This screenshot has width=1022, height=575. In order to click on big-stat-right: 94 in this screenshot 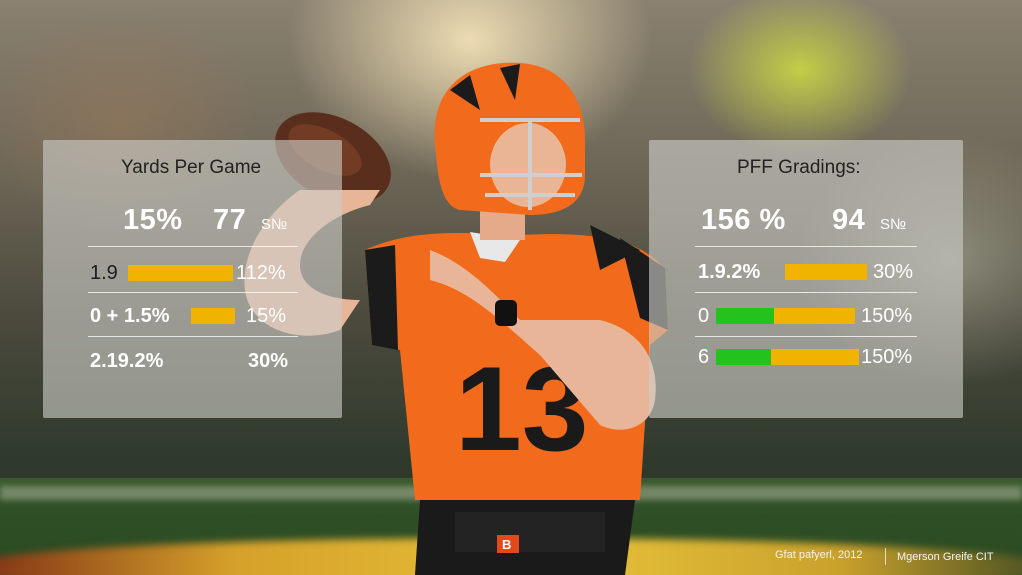, I will do `click(849, 220)`.